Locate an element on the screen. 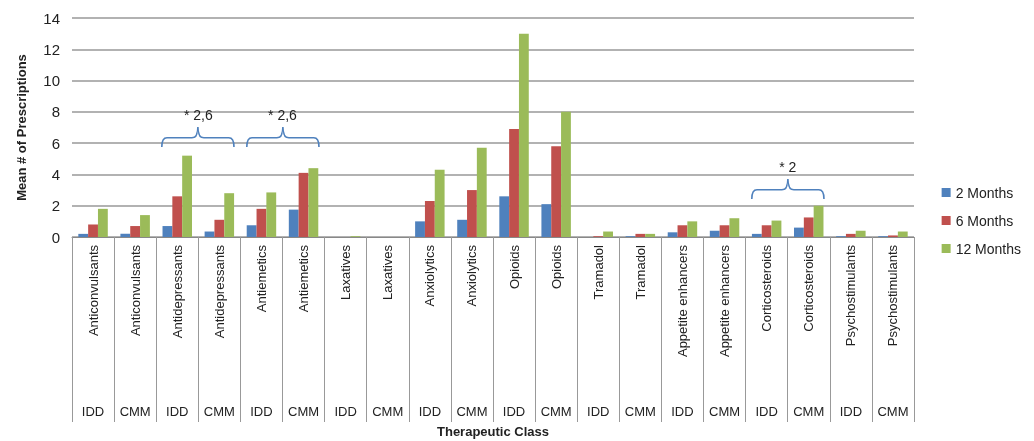  category-label: Psychostimulants CMM is located at coordinates (893, 332).